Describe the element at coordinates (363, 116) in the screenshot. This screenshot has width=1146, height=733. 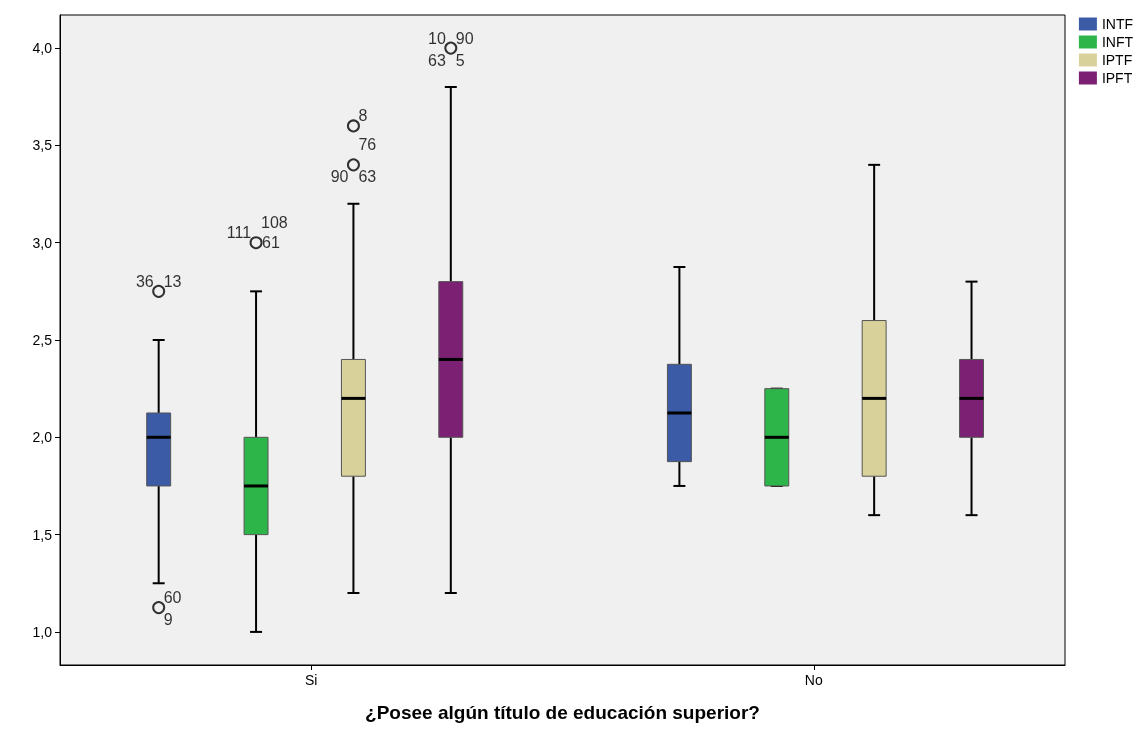
I see `annotation: 8` at that location.